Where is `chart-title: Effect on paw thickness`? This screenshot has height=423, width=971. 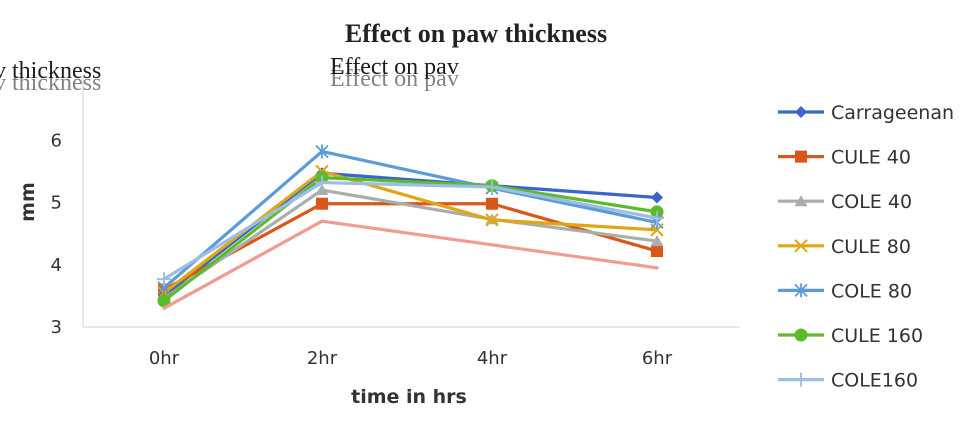
chart-title: Effect on paw thickness is located at coordinates (476, 33).